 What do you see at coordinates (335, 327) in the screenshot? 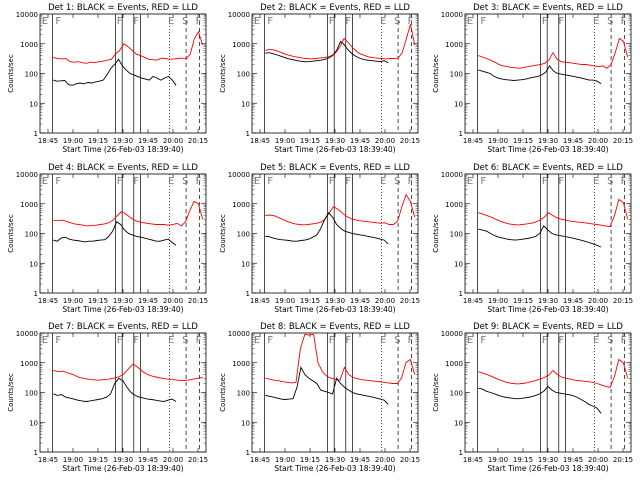
I see `panel-title: Det 8: BLACK = Events, RED = LLD` at bounding box center [335, 327].